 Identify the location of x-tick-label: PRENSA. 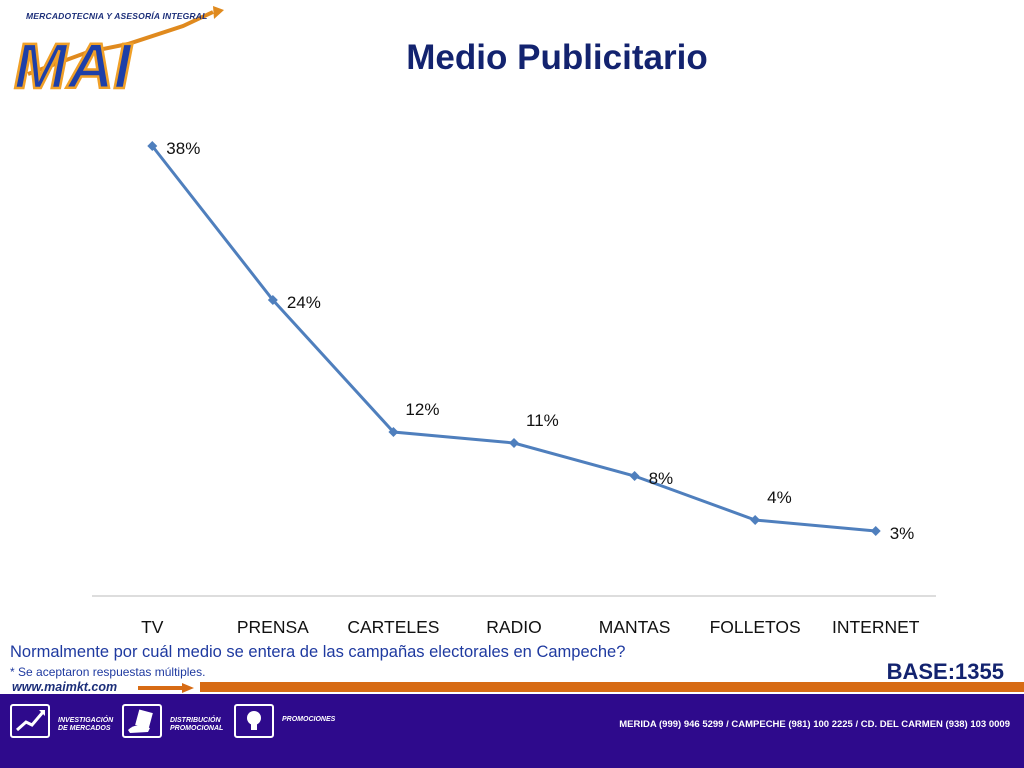
(273, 627).